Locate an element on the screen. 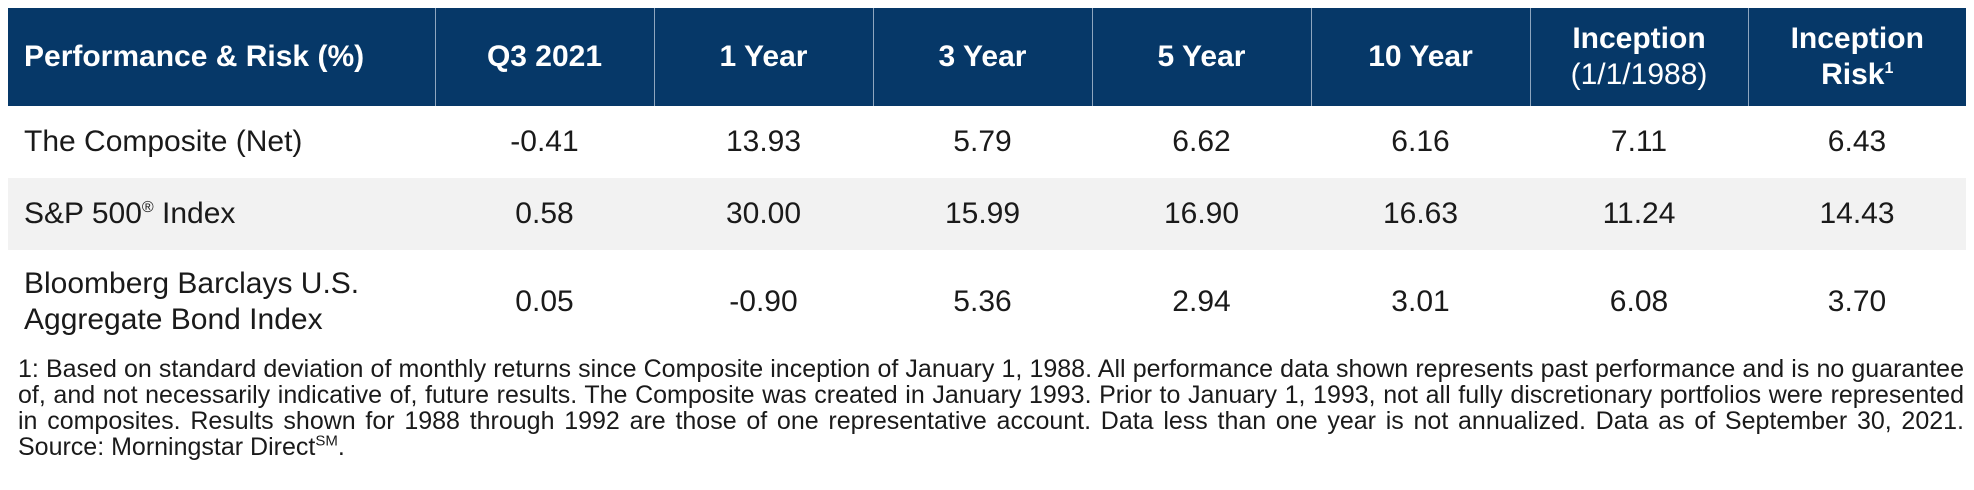 The image size is (1974, 490). table-cell: 30.00 is located at coordinates (763, 214).